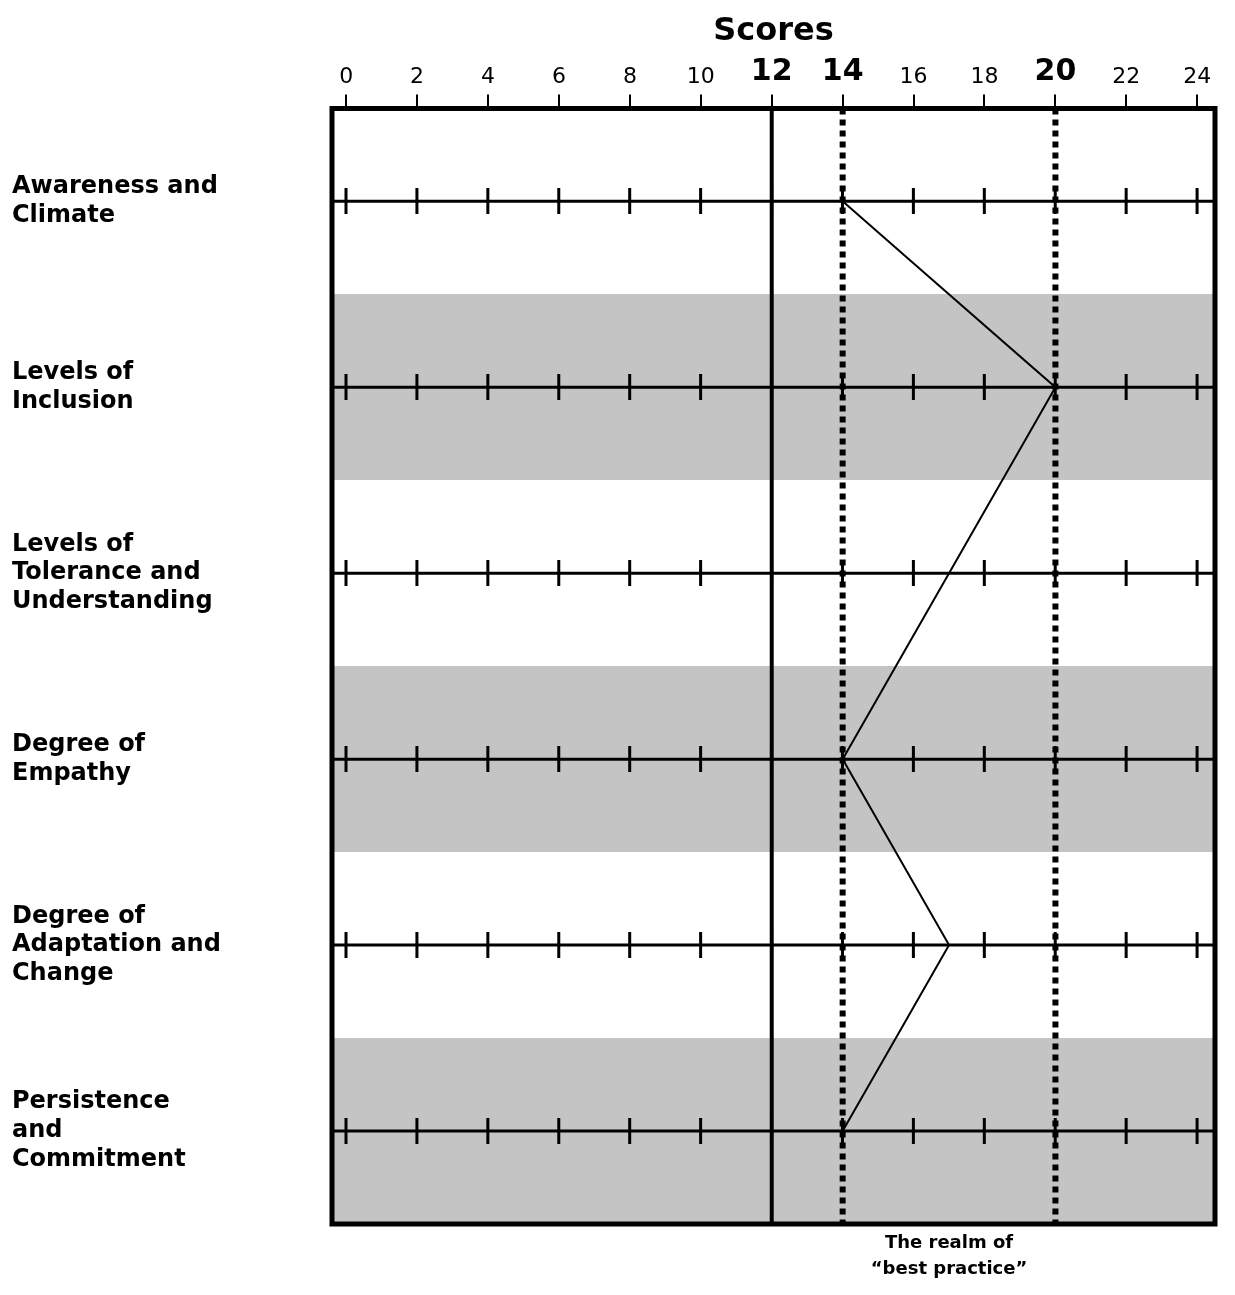  Describe the element at coordinates (984, 75) in the screenshot. I see `x-tick-label: 18` at that location.